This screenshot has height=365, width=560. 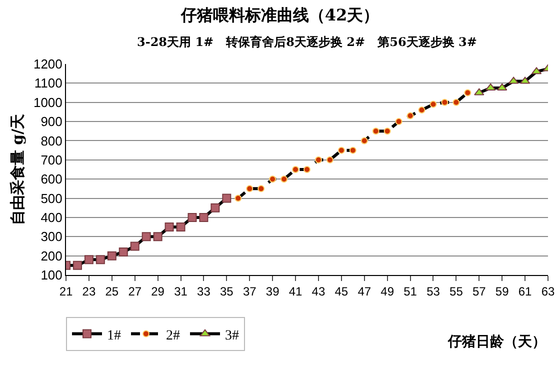 I want to click on x-axis-title: 仔猪日龄（天）, so click(x=496, y=342).